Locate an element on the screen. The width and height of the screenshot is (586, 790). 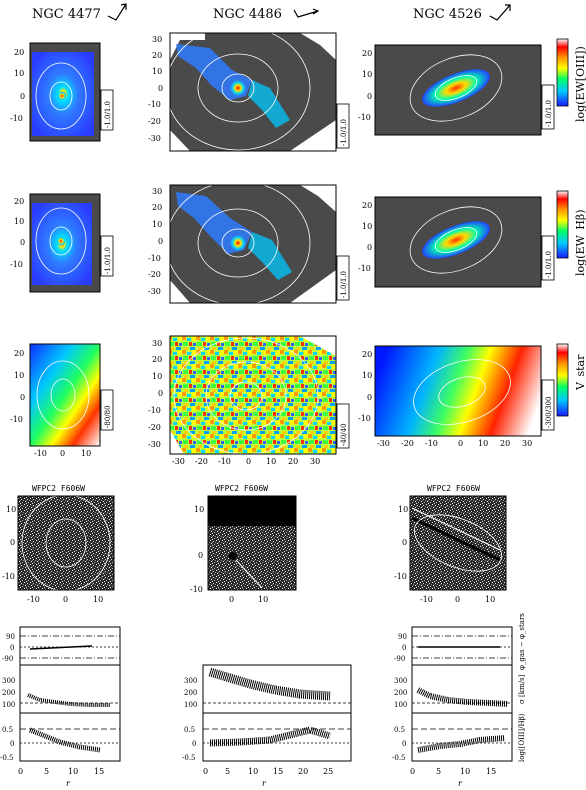
map-hb-ngc4477: 20 10 0 -10 -1.0/1.0 is located at coordinates (62, 243).